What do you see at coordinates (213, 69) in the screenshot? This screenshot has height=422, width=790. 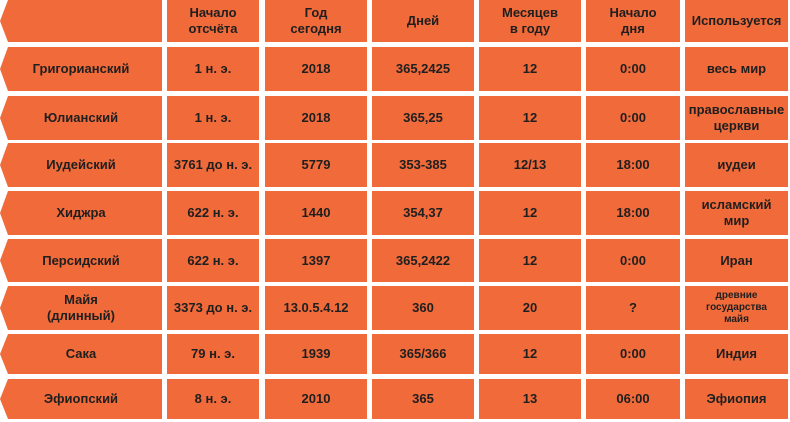 I see `cell-epoch-start: 1 н. э.` at bounding box center [213, 69].